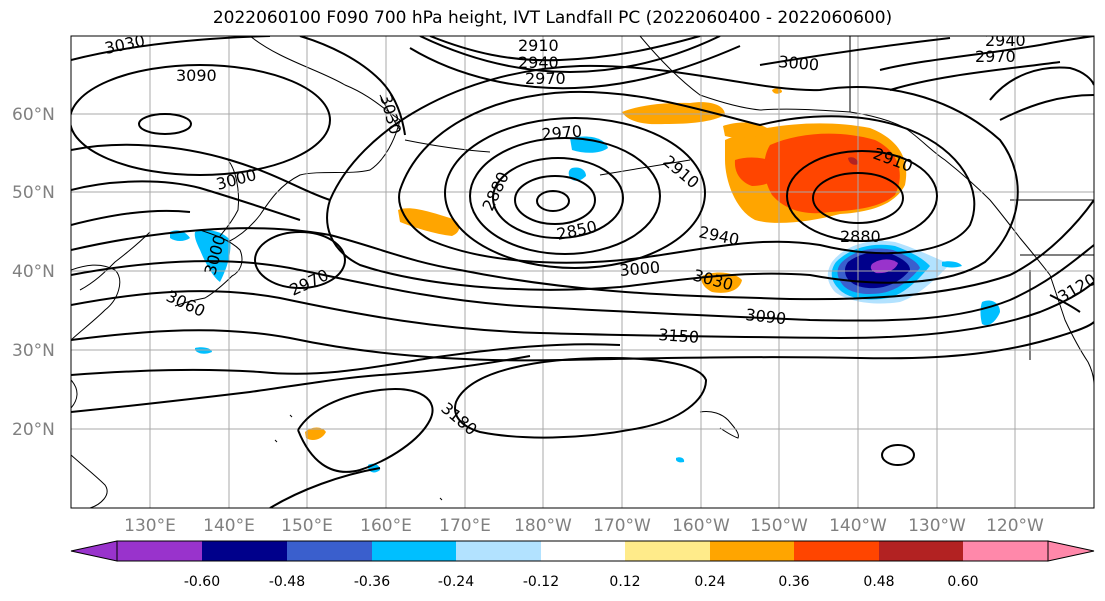 This screenshot has width=1105, height=601. I want to click on colorbar-tick-label: -0.24, so click(456, 582).